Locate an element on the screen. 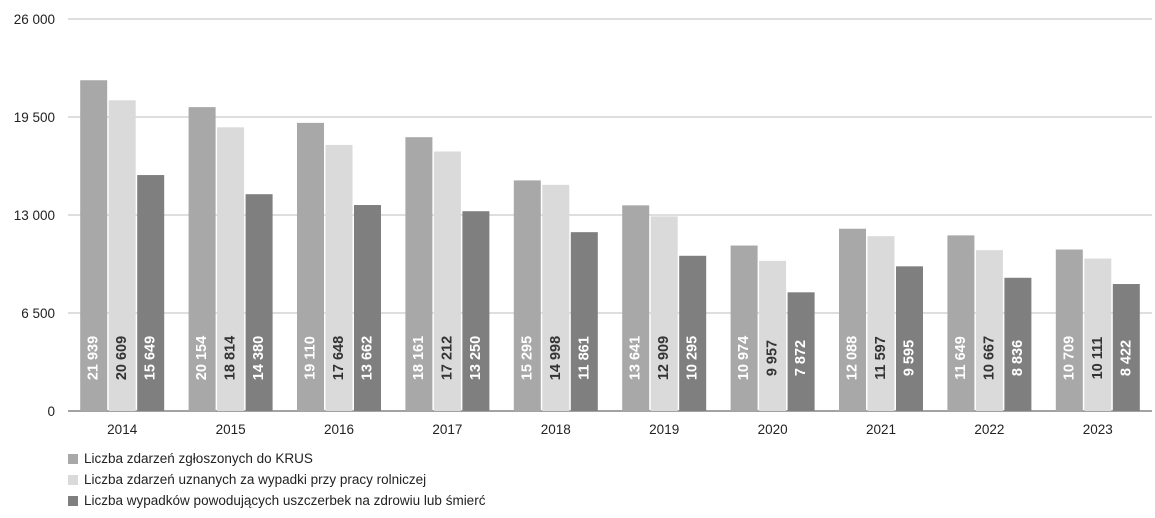 This screenshot has width=1155, height=518. data-label: 12 088 is located at coordinates (853, 358).